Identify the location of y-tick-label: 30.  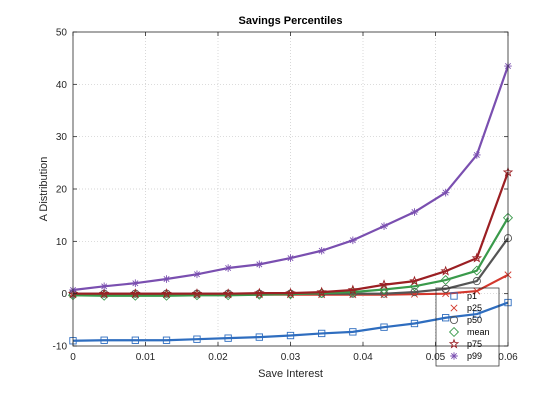
(62, 137).